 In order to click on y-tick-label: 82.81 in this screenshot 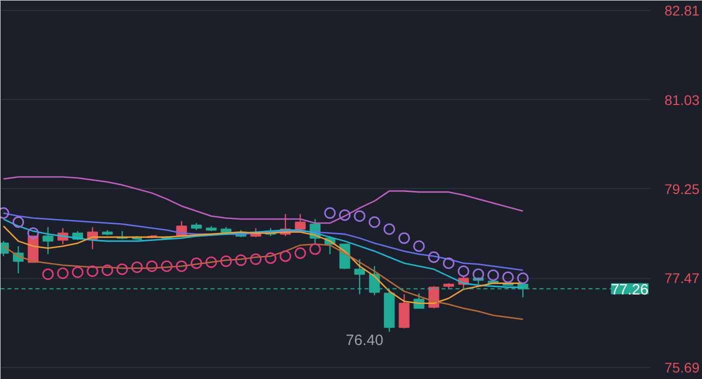, I will do `click(682, 10)`.